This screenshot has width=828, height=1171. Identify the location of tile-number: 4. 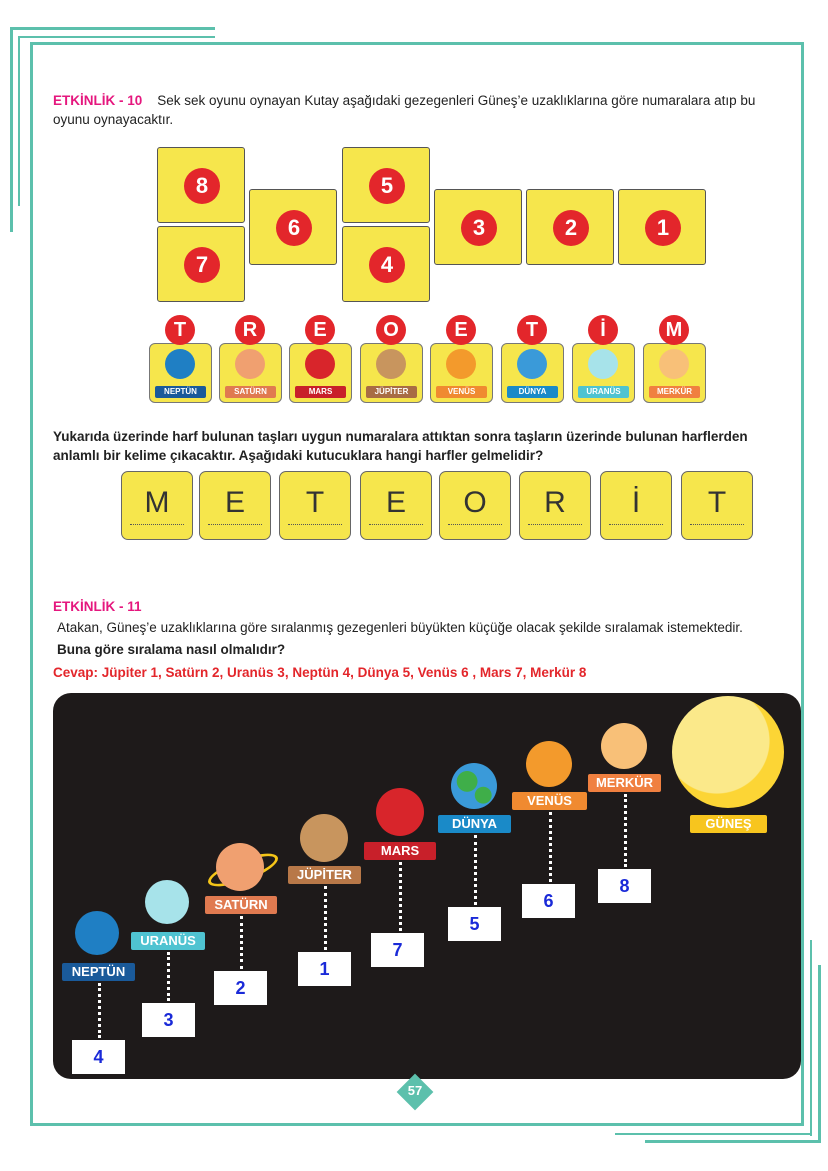
(387, 265).